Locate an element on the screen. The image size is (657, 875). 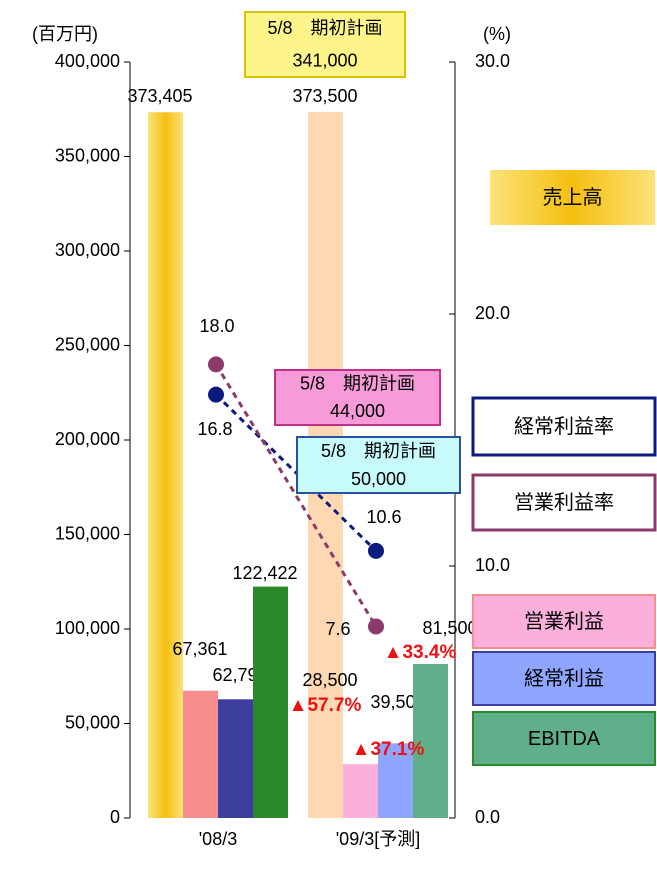
y-tick-label: 300,000 is located at coordinates (87, 250).